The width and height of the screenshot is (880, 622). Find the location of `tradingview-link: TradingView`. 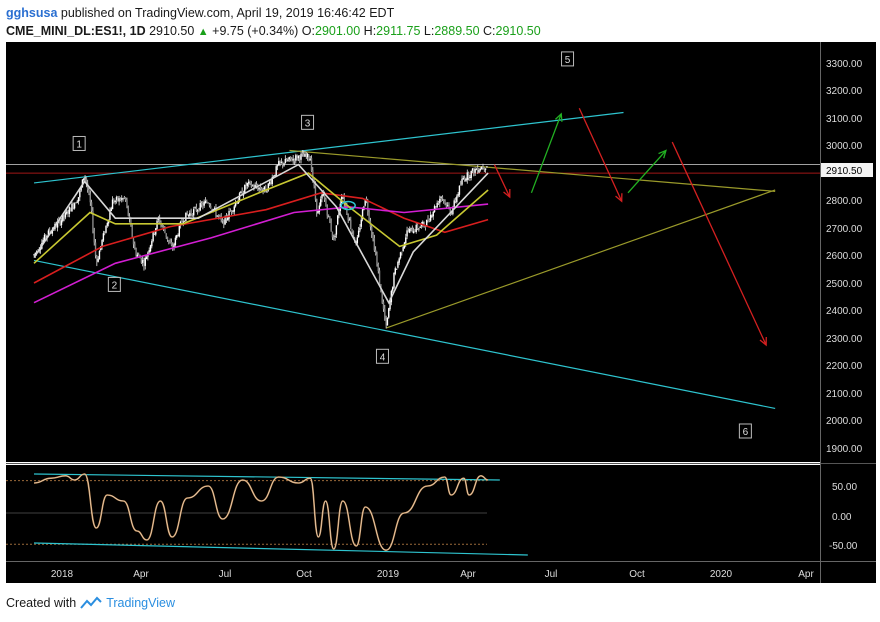

tradingview-link: TradingView is located at coordinates (140, 603).